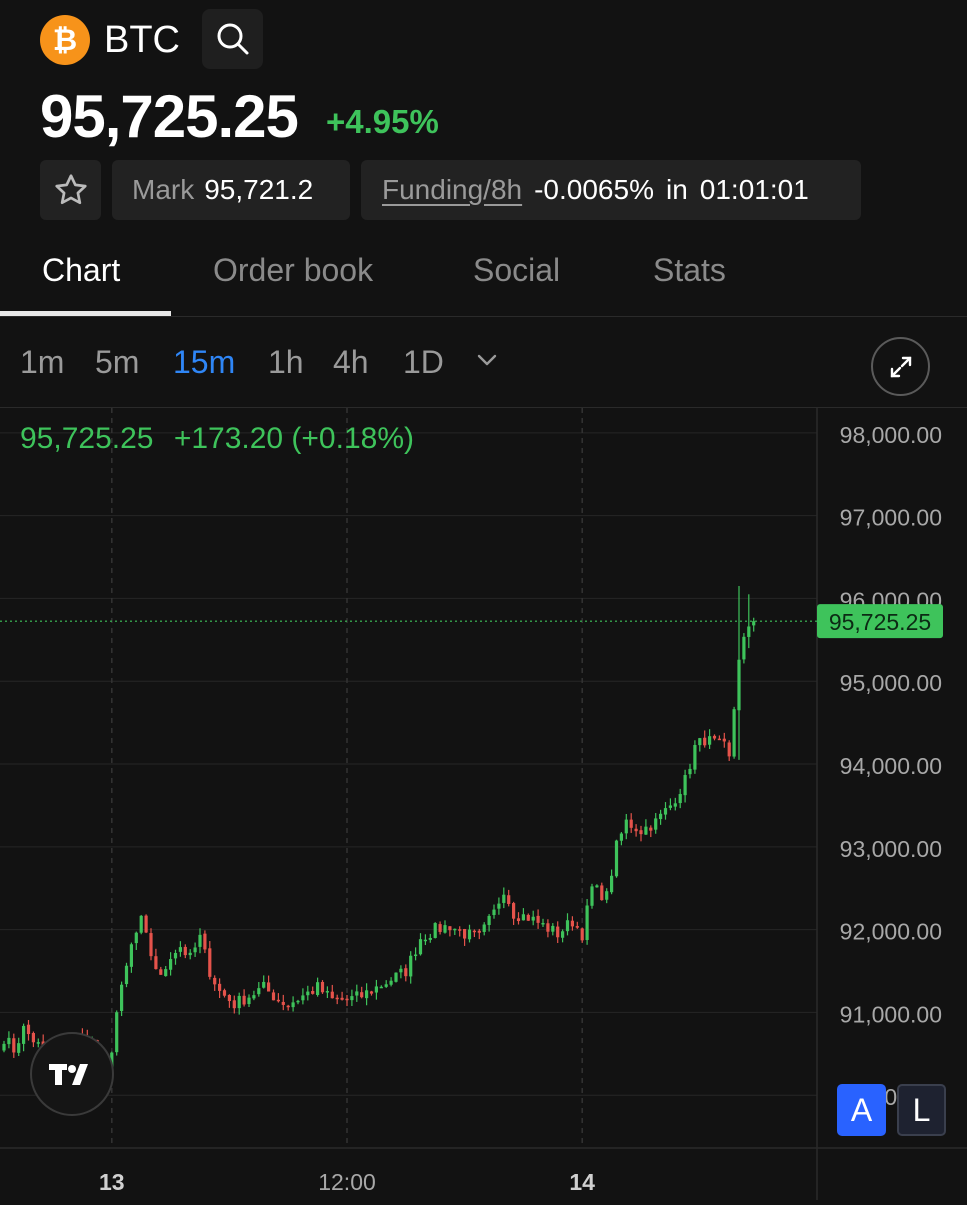 This screenshot has height=1205, width=967. Describe the element at coordinates (117, 362) in the screenshot. I see `timeframe-5m: 5m` at that location.